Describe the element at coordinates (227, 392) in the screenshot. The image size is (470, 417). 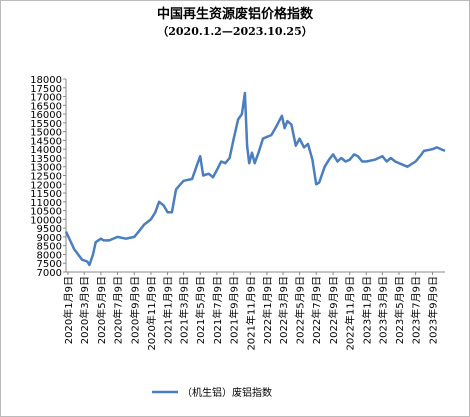
I see `legend-label: （机生铝）废铝指数` at that location.